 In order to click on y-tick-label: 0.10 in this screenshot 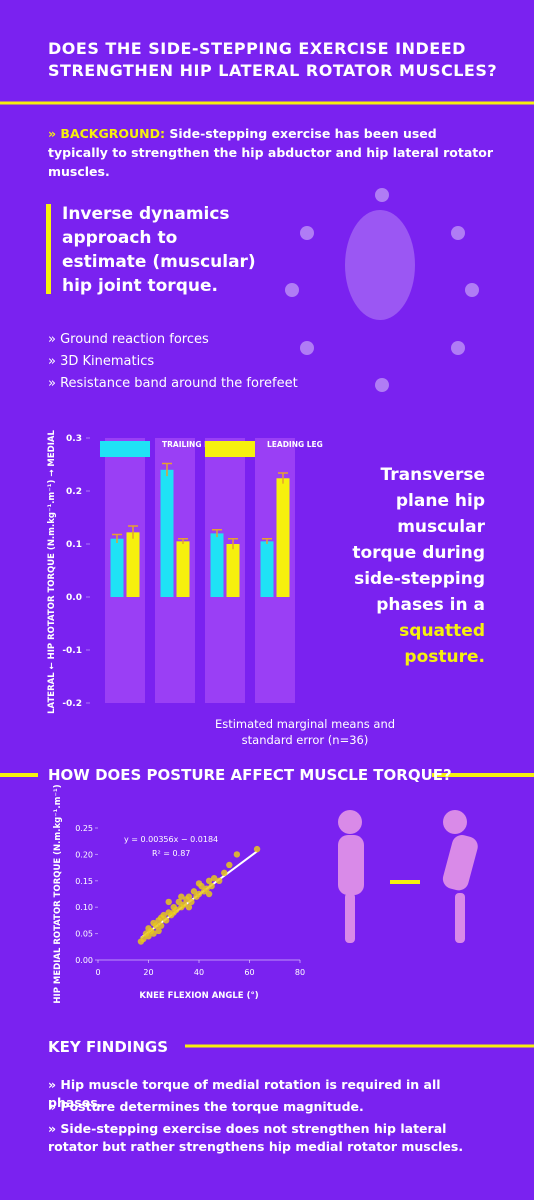, I will do `click(84, 907)`.